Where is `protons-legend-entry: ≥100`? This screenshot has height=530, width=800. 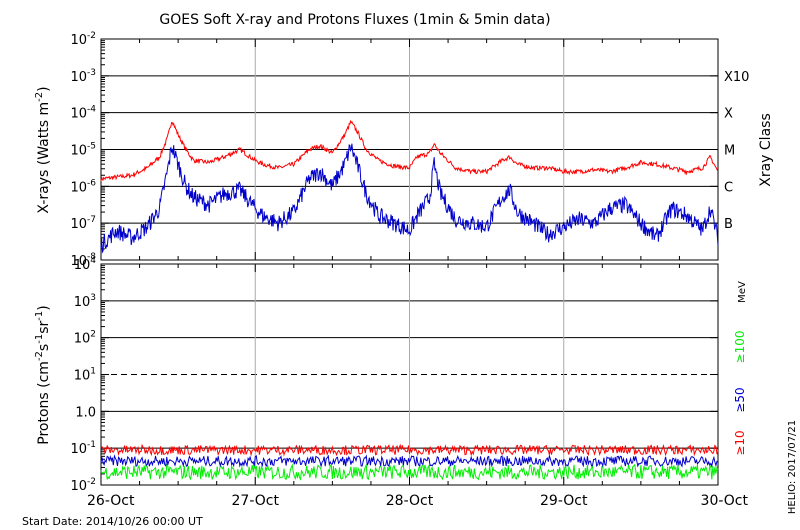
protons-legend-entry: ≥100 is located at coordinates (740, 347).